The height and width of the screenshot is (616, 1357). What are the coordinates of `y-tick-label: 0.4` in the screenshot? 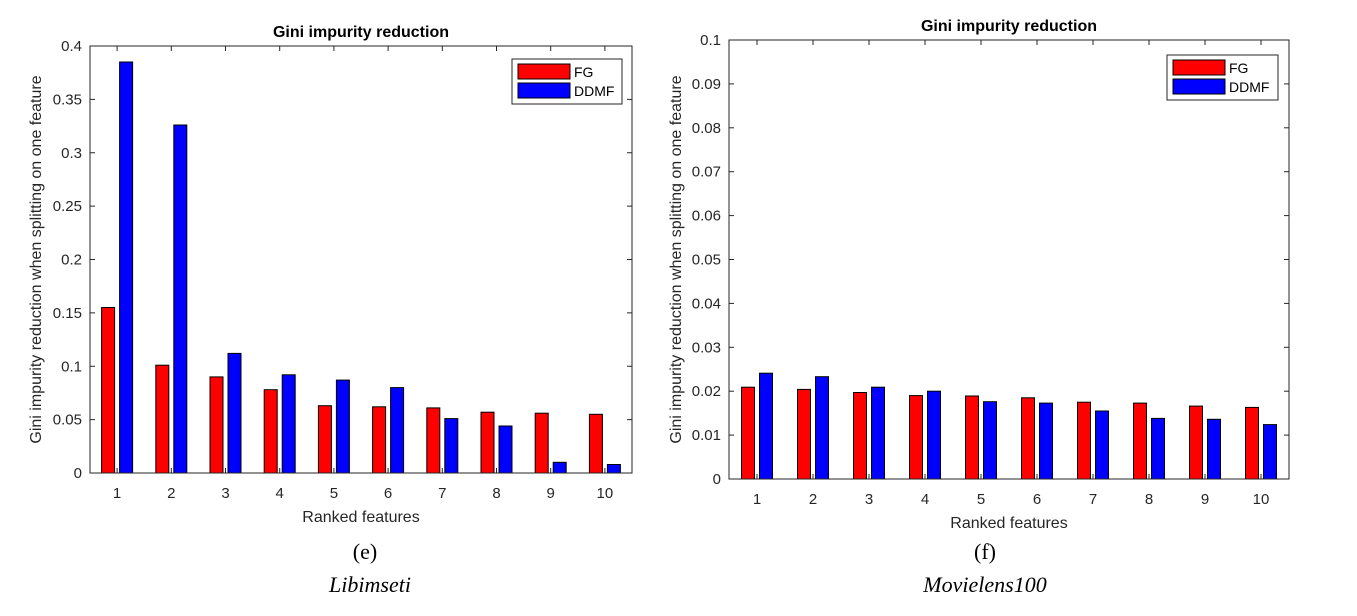 It's located at (71, 46).